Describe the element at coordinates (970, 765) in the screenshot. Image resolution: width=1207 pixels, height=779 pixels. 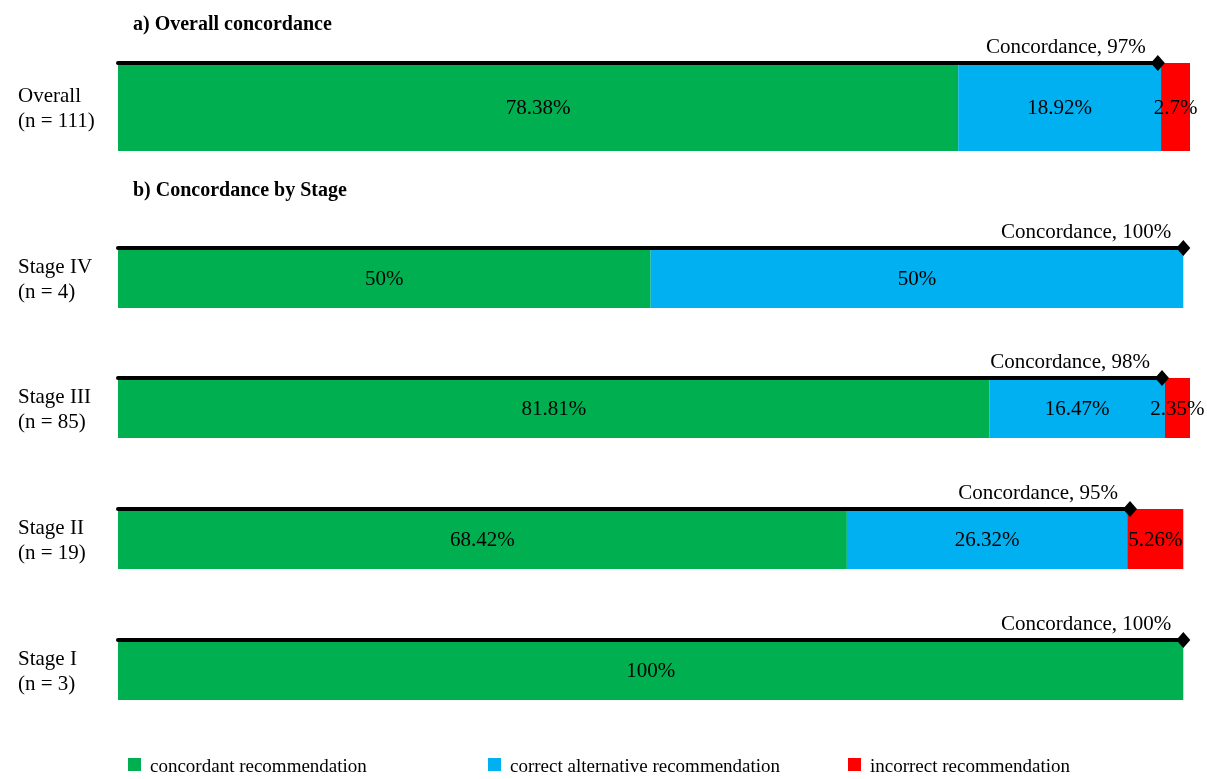
I see `legend-label: incorrect recommendation` at that location.